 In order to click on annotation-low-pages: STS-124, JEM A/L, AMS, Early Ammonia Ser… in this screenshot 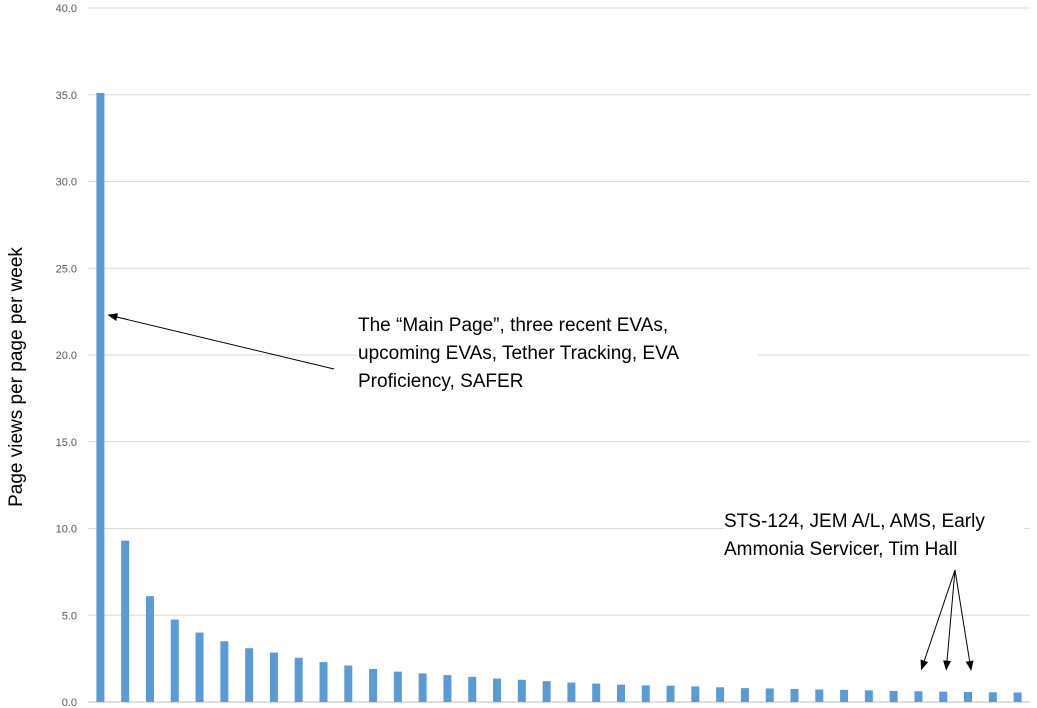, I will do `click(874, 536)`.